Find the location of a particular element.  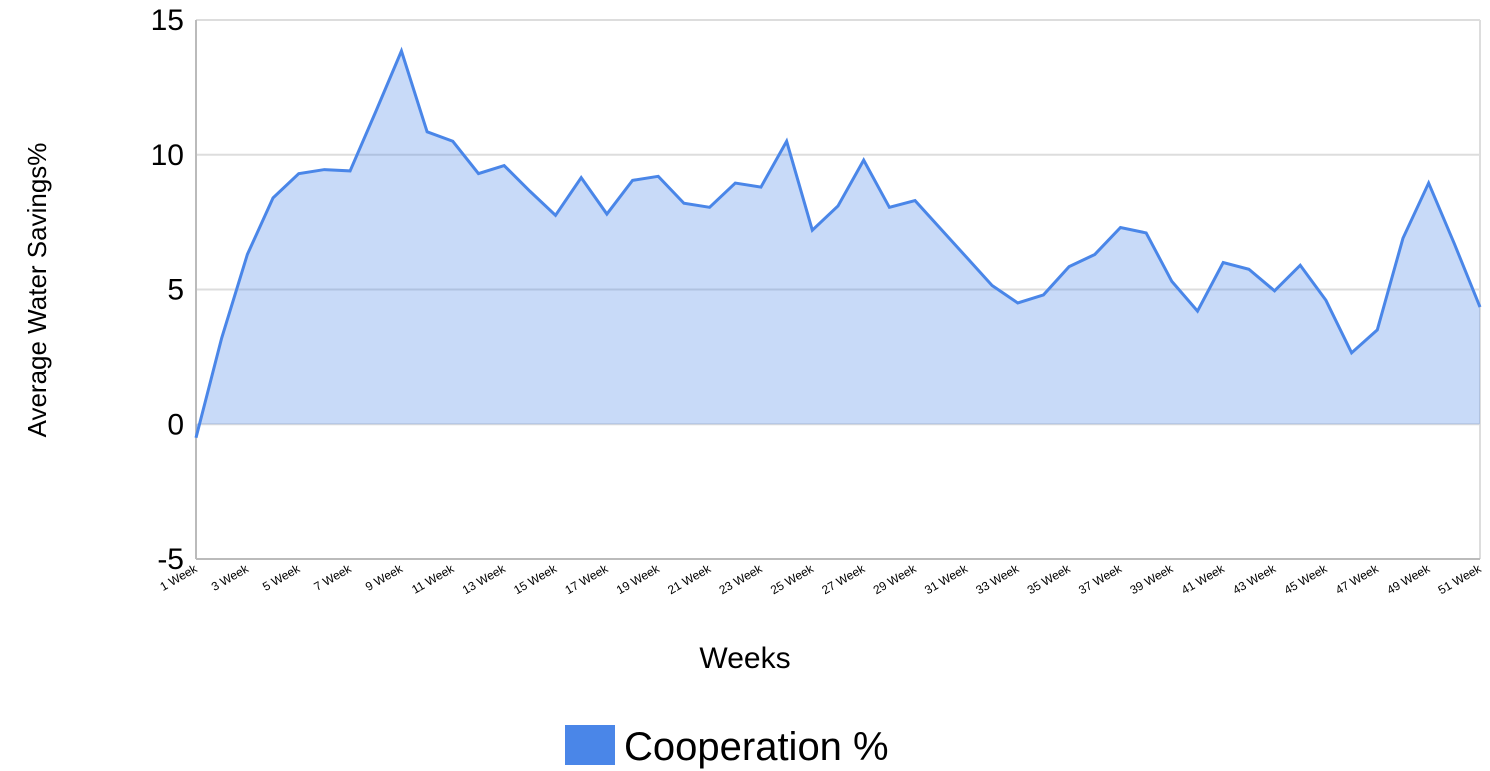

x-tick-label: 37 Week is located at coordinates (1100, 579).